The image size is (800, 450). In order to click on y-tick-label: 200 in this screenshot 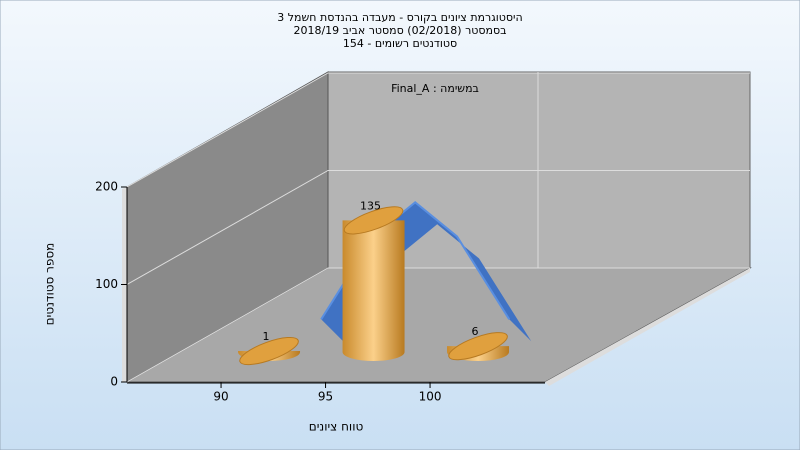, I will do `click(106, 187)`.